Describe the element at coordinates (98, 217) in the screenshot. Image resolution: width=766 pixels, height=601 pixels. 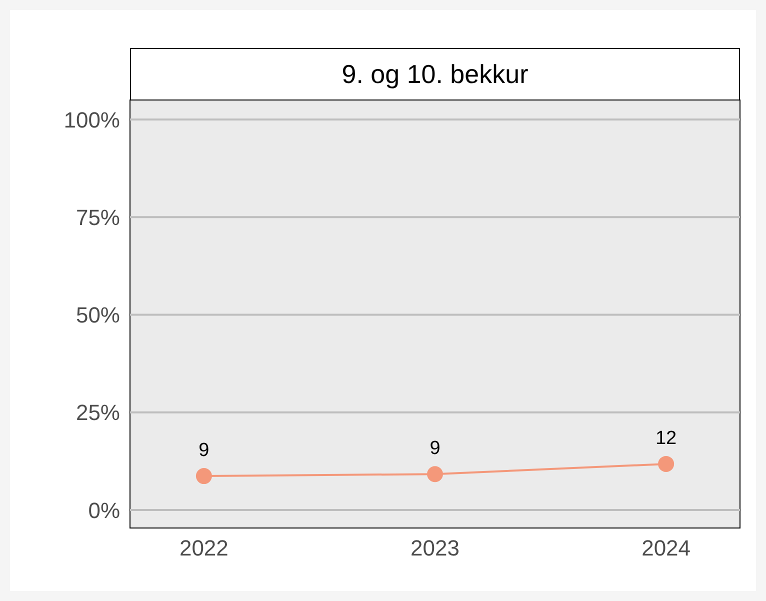
I see `y-tick-label: 75%` at that location.